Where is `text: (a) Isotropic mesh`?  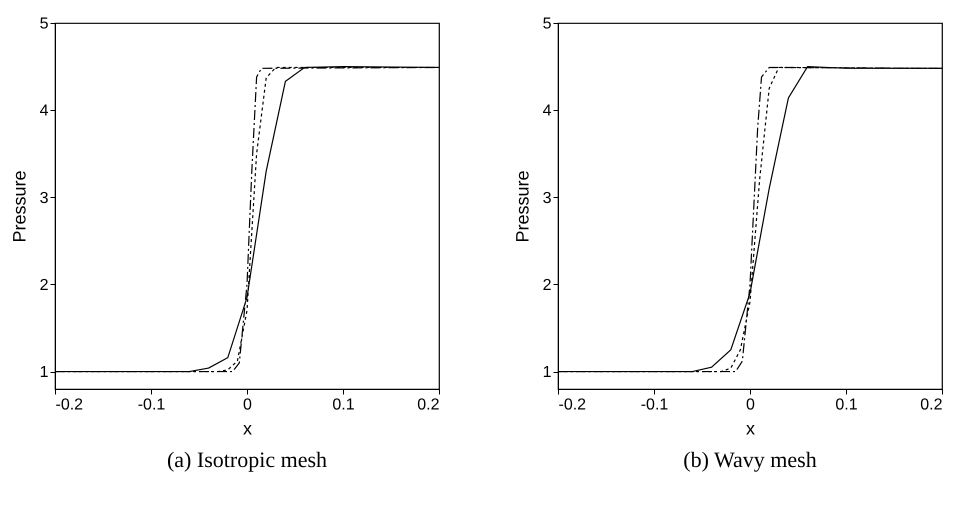 text: (a) Isotropic mesh is located at coordinates (247, 459).